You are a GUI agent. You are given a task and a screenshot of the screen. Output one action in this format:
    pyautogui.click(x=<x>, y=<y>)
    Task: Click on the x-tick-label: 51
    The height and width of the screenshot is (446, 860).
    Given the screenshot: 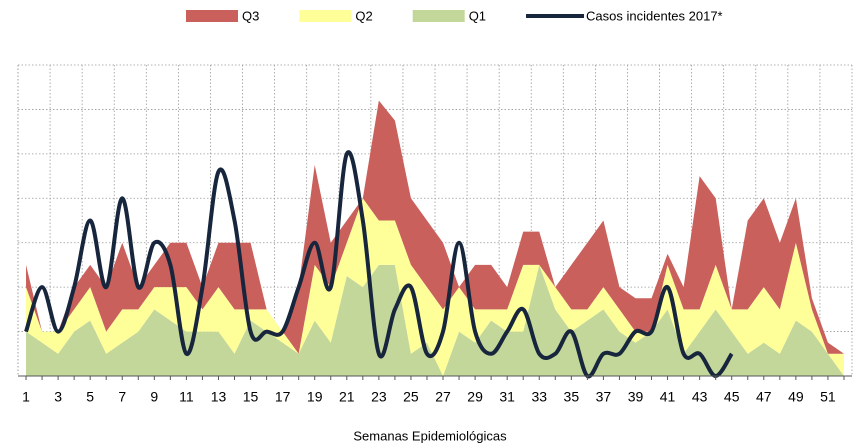 What is the action you would take?
    pyautogui.click(x=828, y=397)
    